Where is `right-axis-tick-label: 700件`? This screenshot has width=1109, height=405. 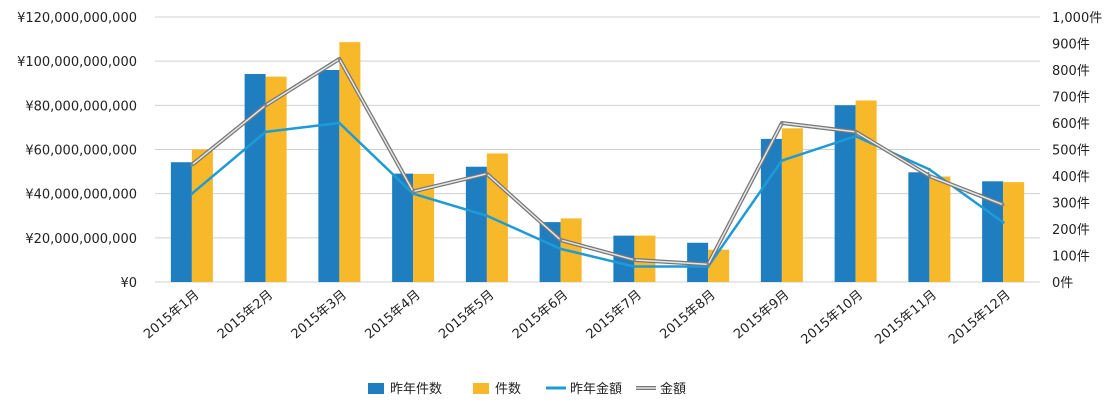
right-axis-tick-label: 700件 is located at coordinates (1071, 98).